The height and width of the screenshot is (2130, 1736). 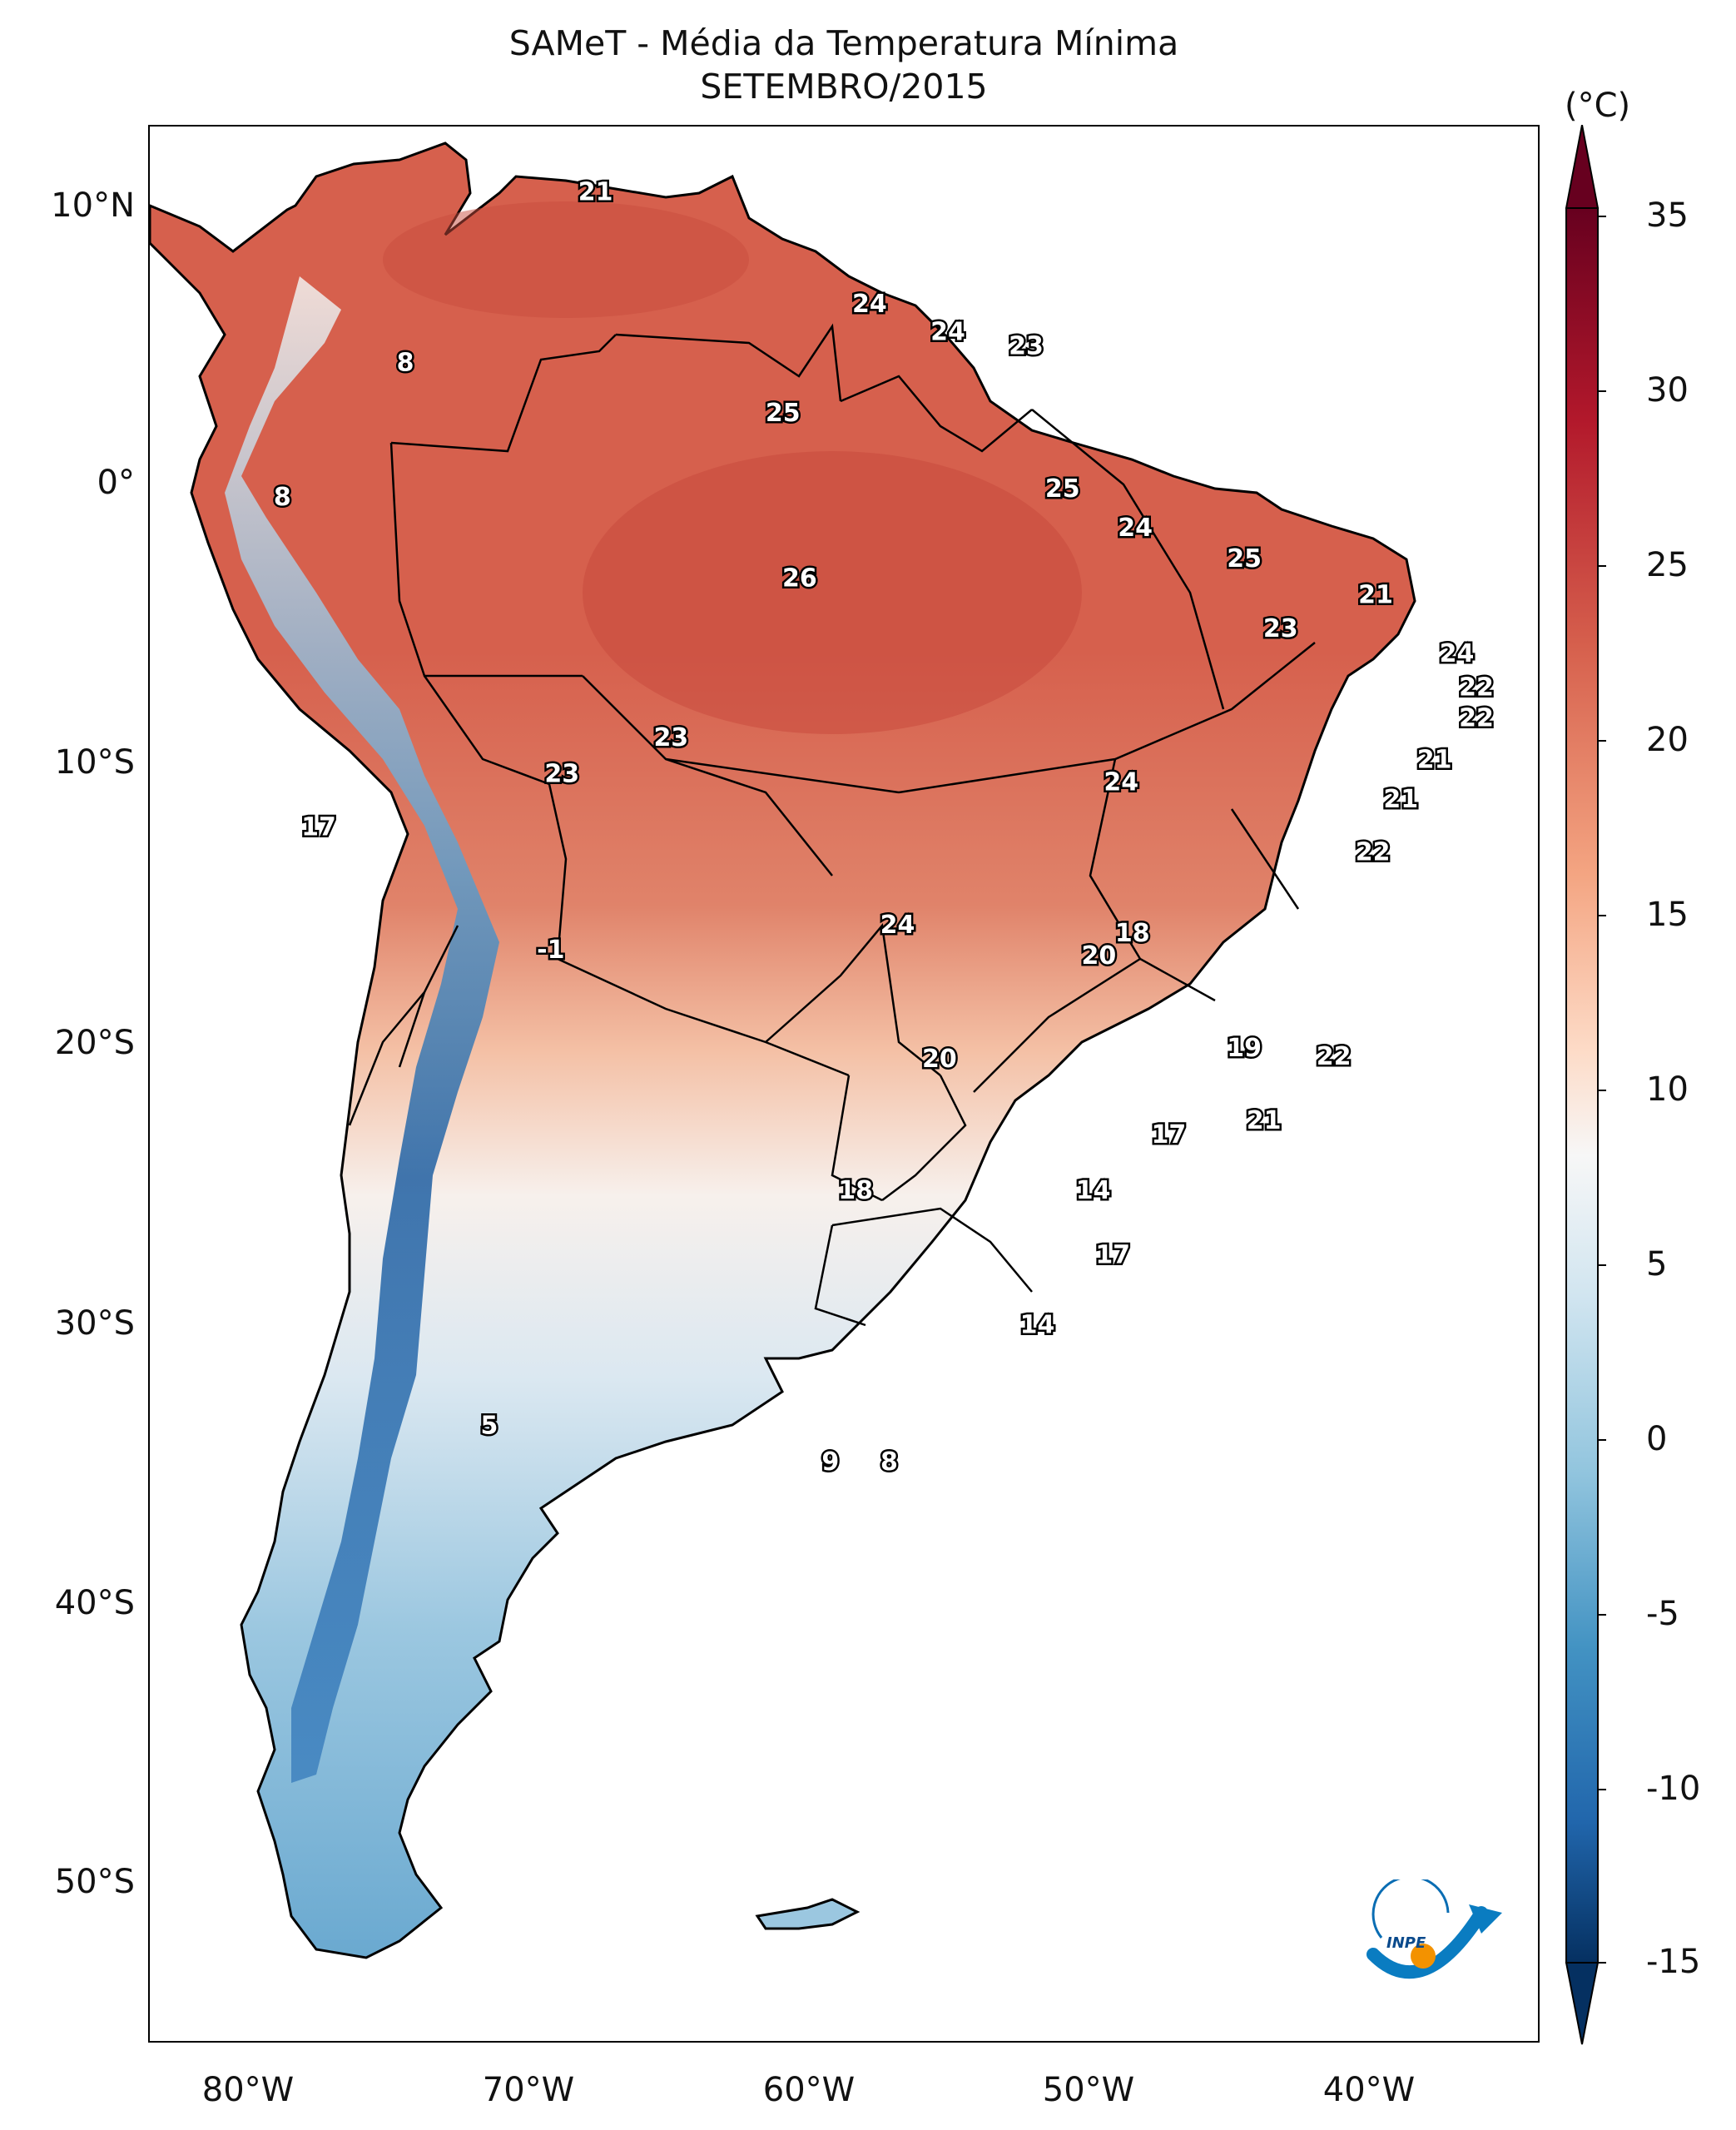 I want to click on lon-label-60w: 60°W, so click(x=809, y=2090).